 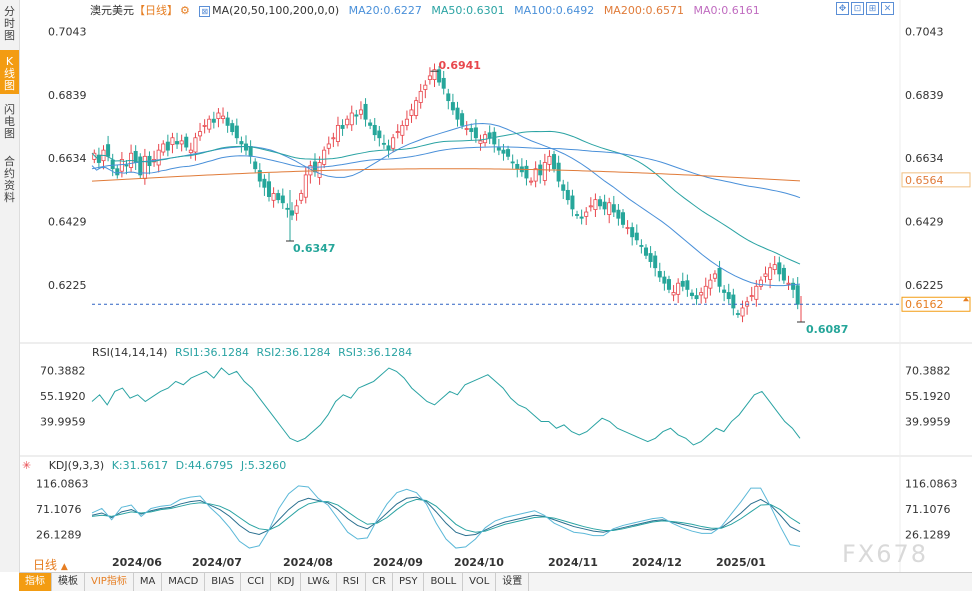 What do you see at coordinates (9, 23) in the screenshot?
I see `tab-timeshare: 分时图` at bounding box center [9, 23].